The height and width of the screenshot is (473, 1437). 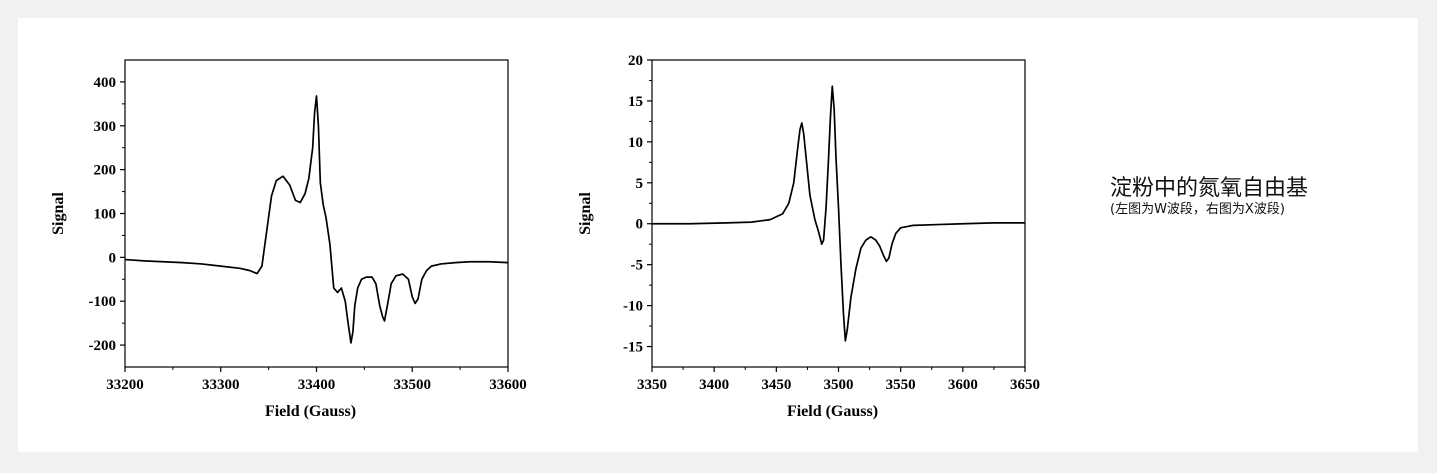 I want to click on x-y-tick-label: 15, so click(x=635, y=102).